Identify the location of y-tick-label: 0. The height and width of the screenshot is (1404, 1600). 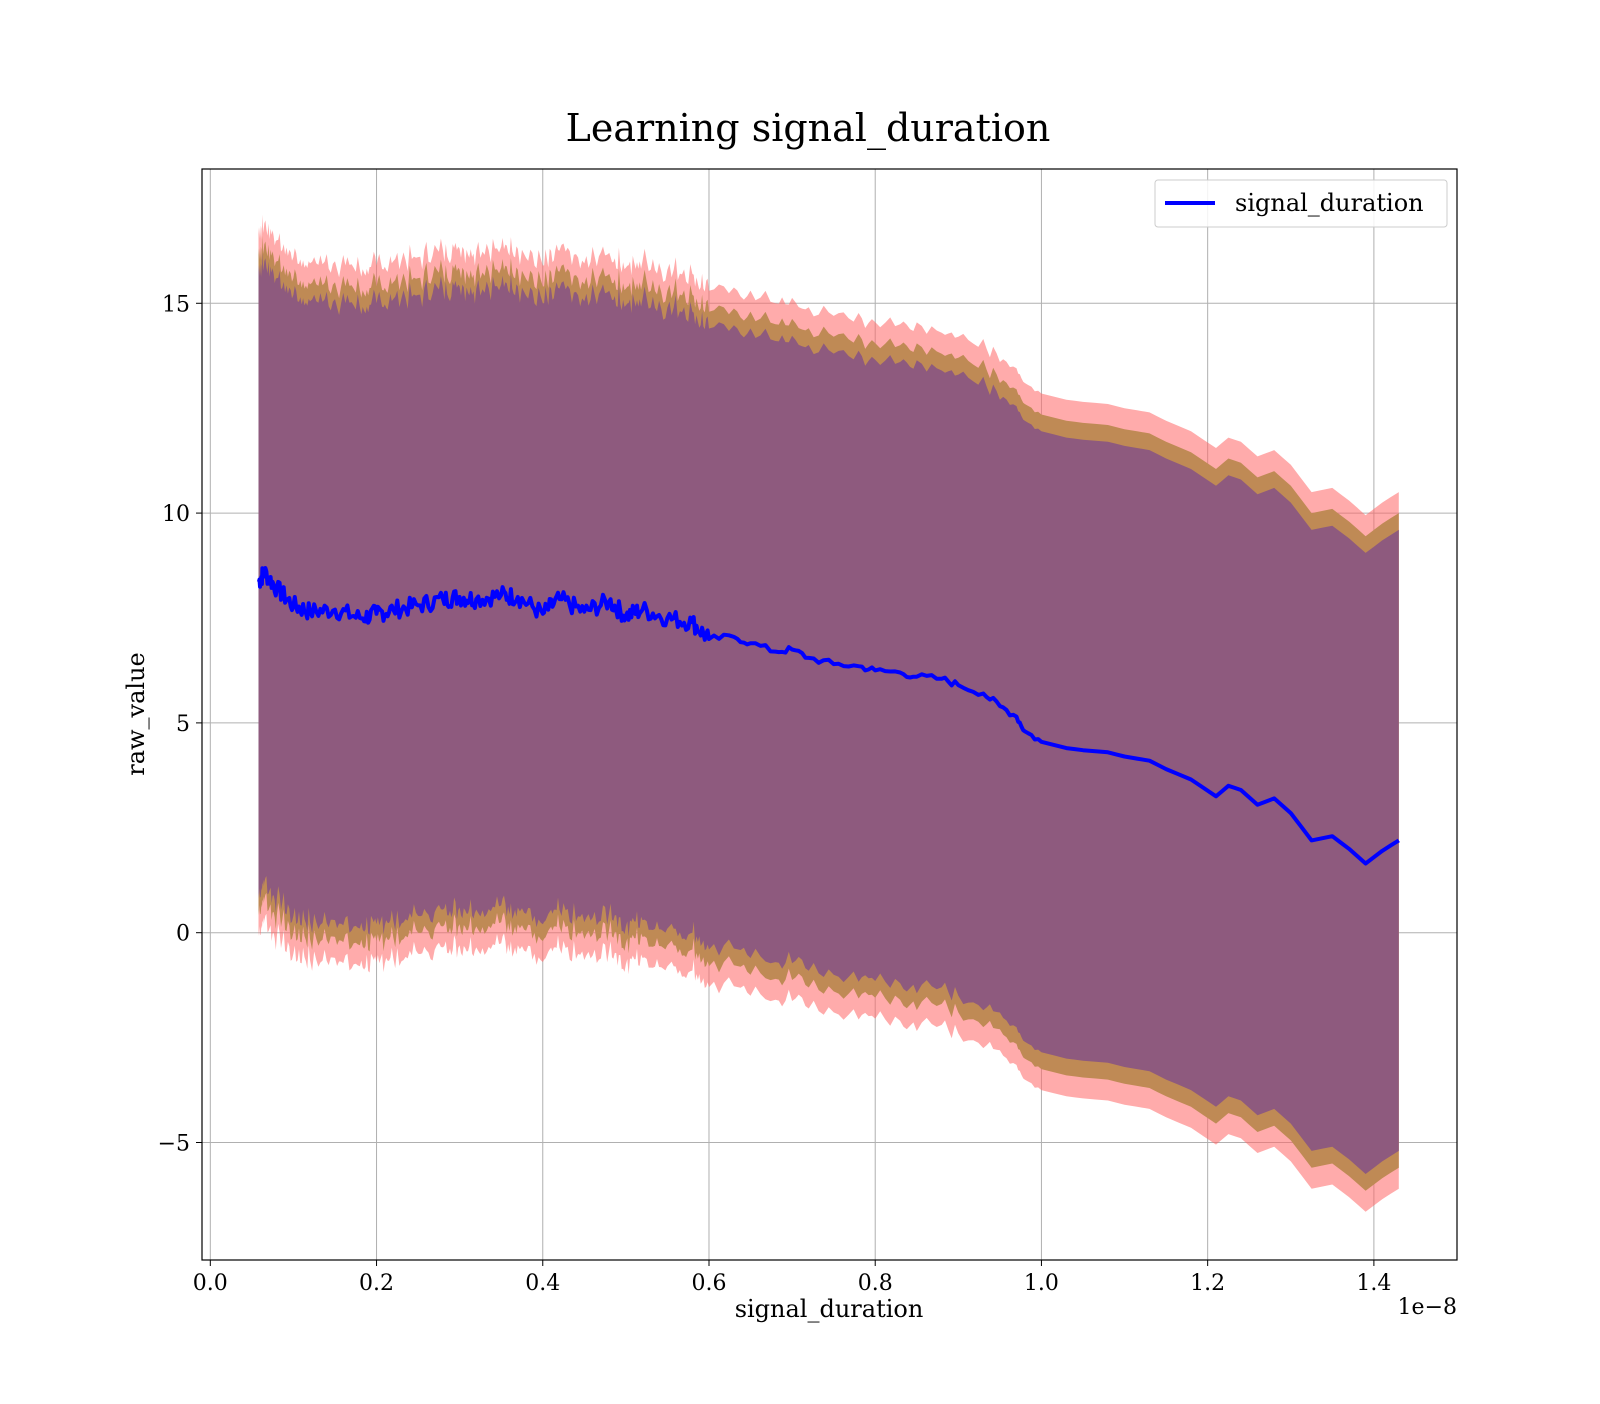
(183, 934).